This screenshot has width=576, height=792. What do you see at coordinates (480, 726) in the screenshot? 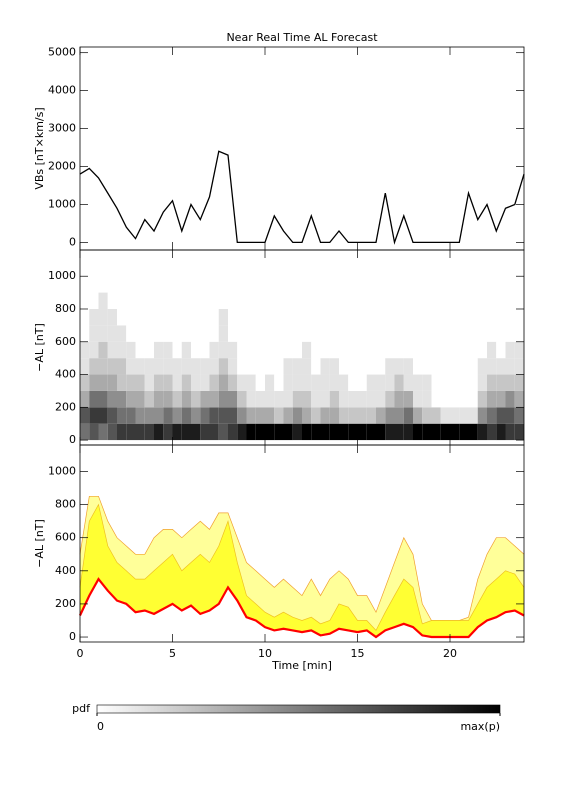
I see `colorbar-tick-label: max(p)` at bounding box center [480, 726].